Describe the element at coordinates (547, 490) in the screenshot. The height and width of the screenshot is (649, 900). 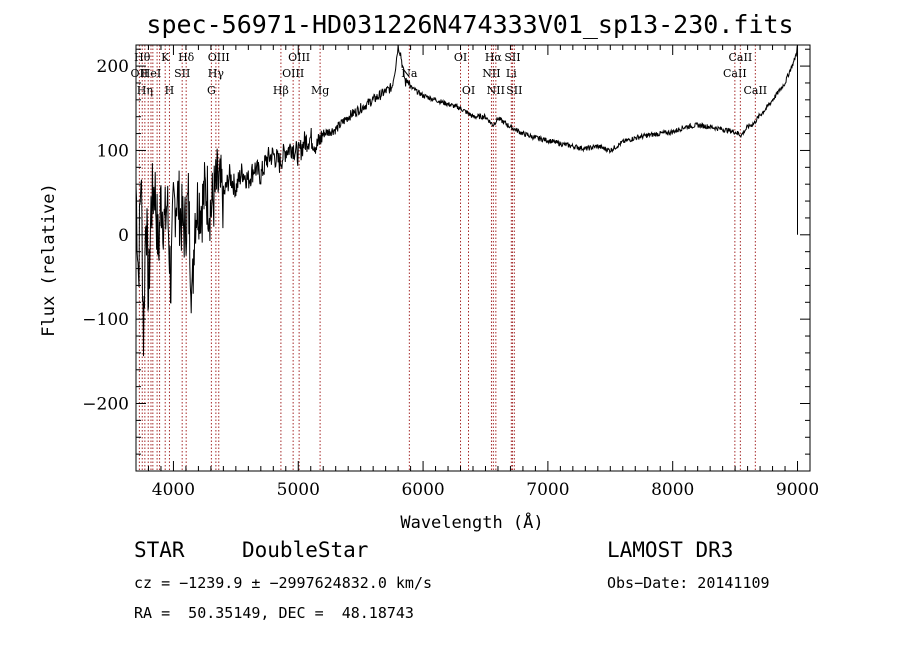
I see `x-tick-label: 7000` at that location.